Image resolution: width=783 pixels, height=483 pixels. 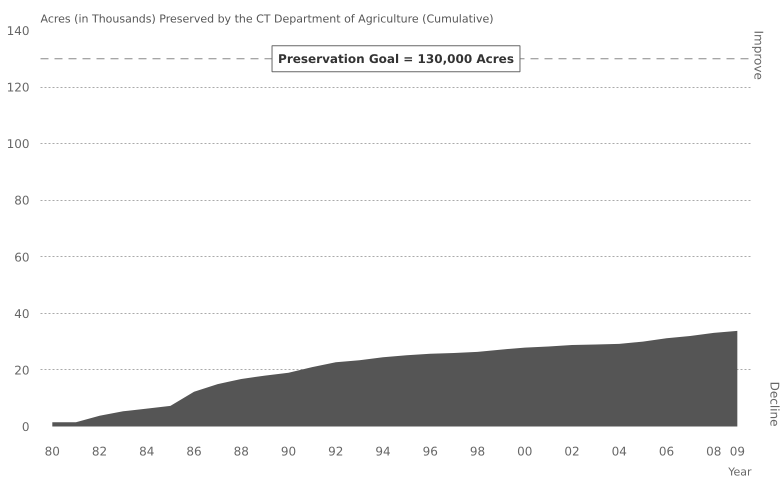 I want to click on x-tick-label: 86, so click(x=194, y=451).